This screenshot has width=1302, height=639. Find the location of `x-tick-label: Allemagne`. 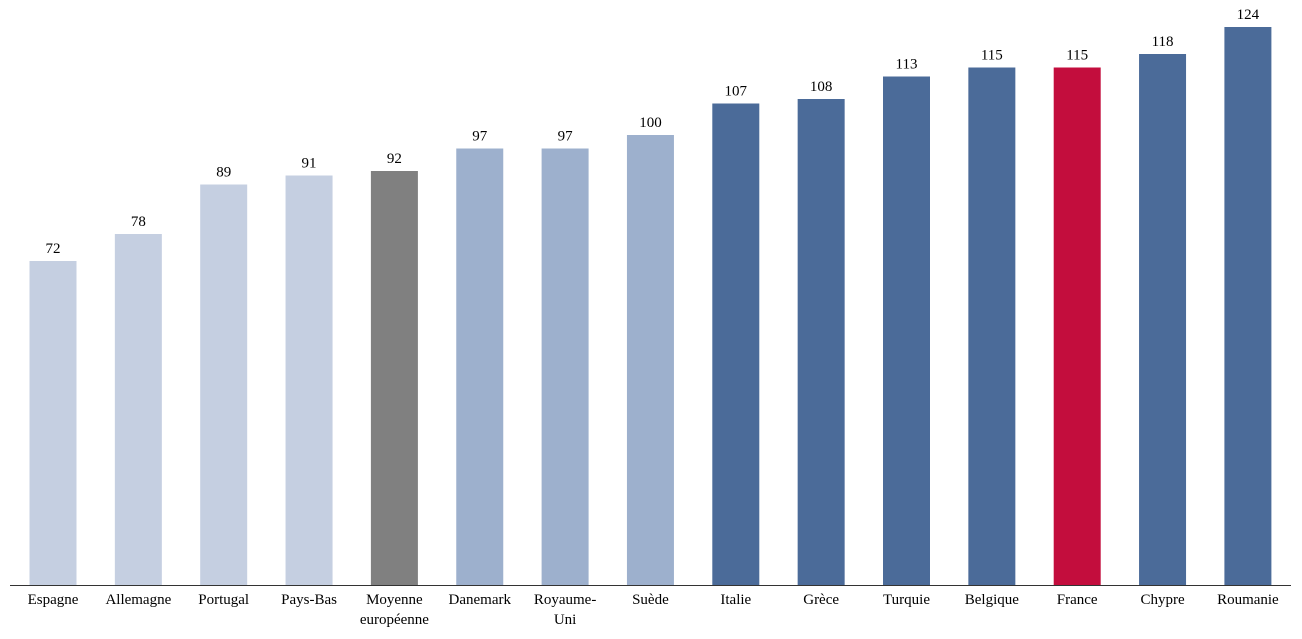

x-tick-label: Allemagne is located at coordinates (138, 600).